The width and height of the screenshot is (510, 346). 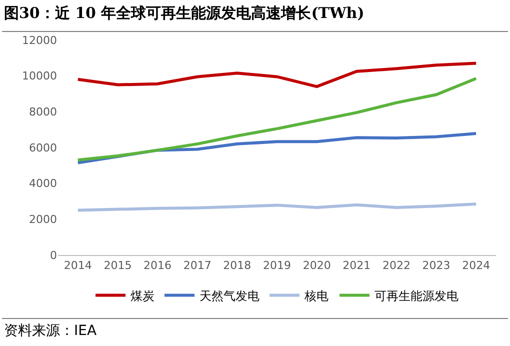 What do you see at coordinates (316, 265) in the screenshot?
I see `x-tick-label: 2020` at bounding box center [316, 265].